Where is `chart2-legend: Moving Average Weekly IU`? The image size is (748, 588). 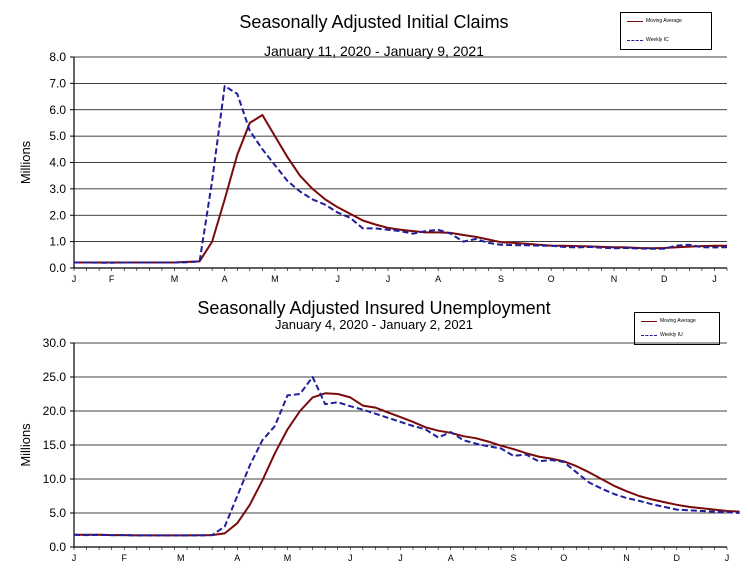 chart2-legend: Moving Average Weekly IU is located at coordinates (677, 328).